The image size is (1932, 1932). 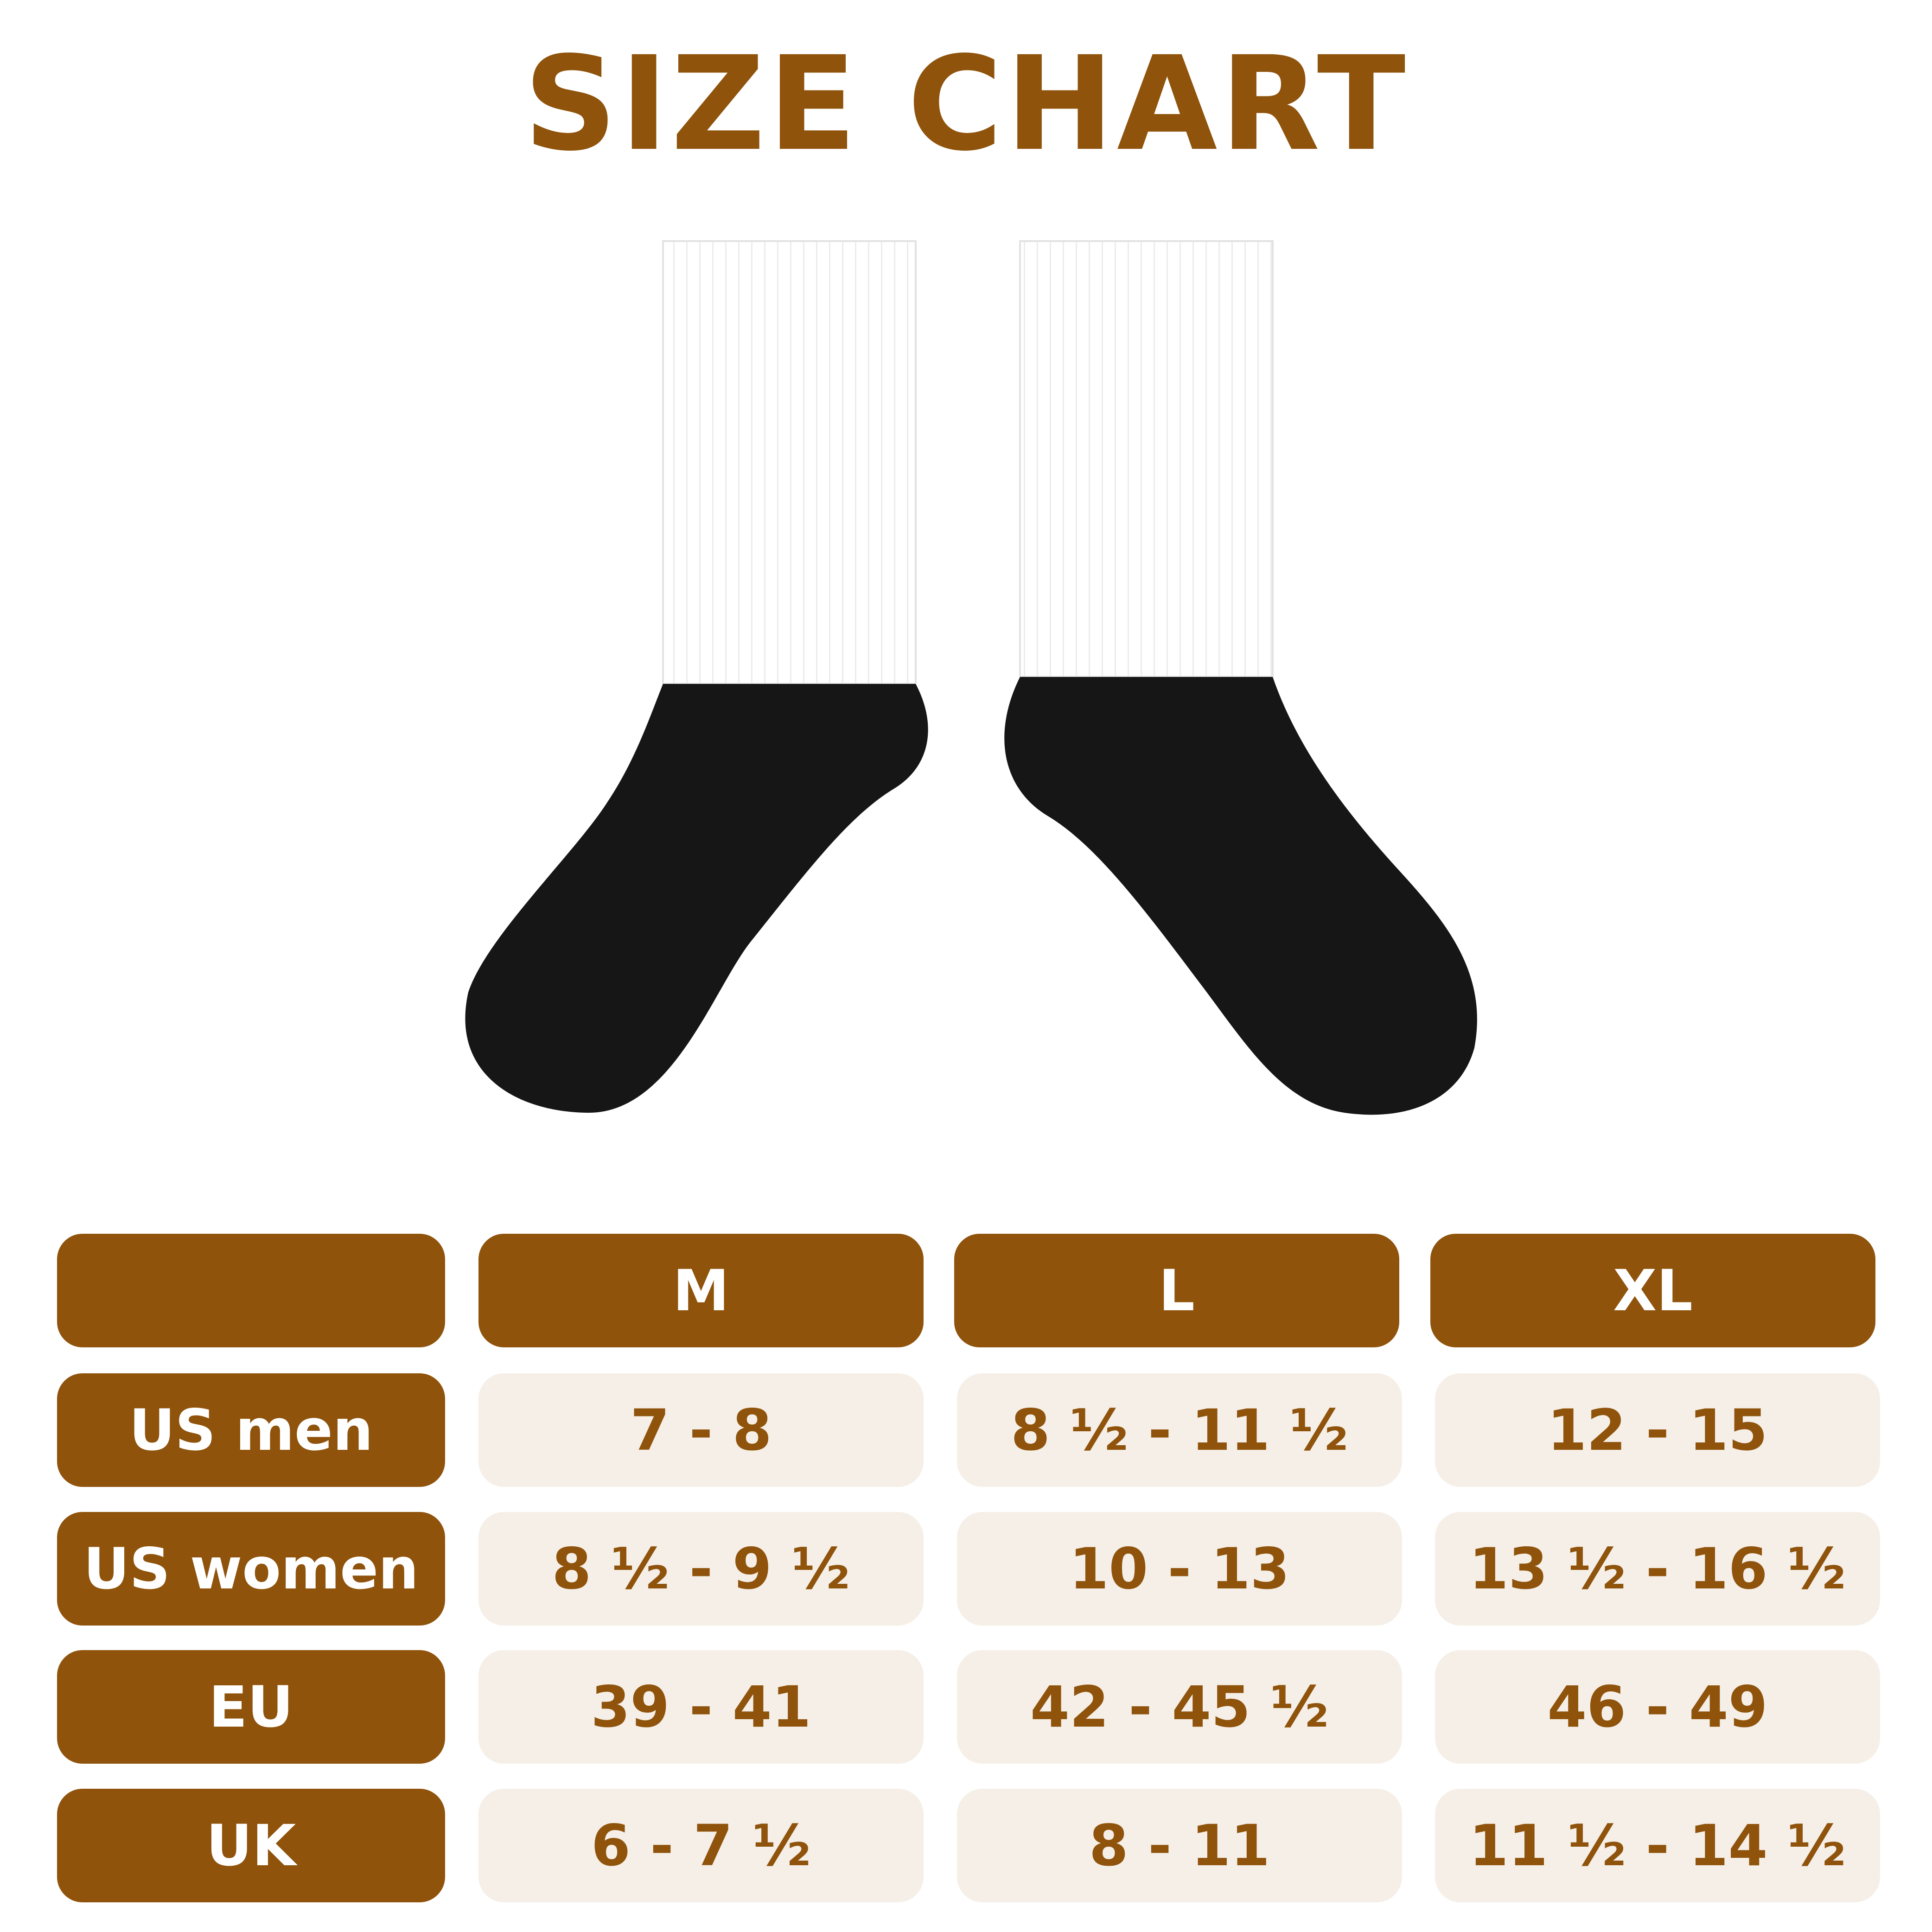 What do you see at coordinates (1179, 1846) in the screenshot?
I see `table-cell: 8 - 11` at bounding box center [1179, 1846].